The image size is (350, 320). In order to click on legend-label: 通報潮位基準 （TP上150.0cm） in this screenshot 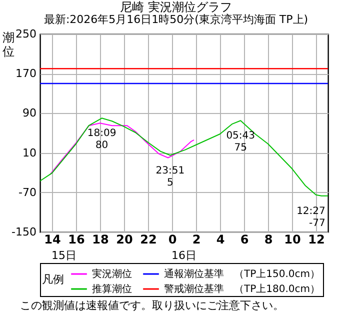, I will do `click(242, 274)`.